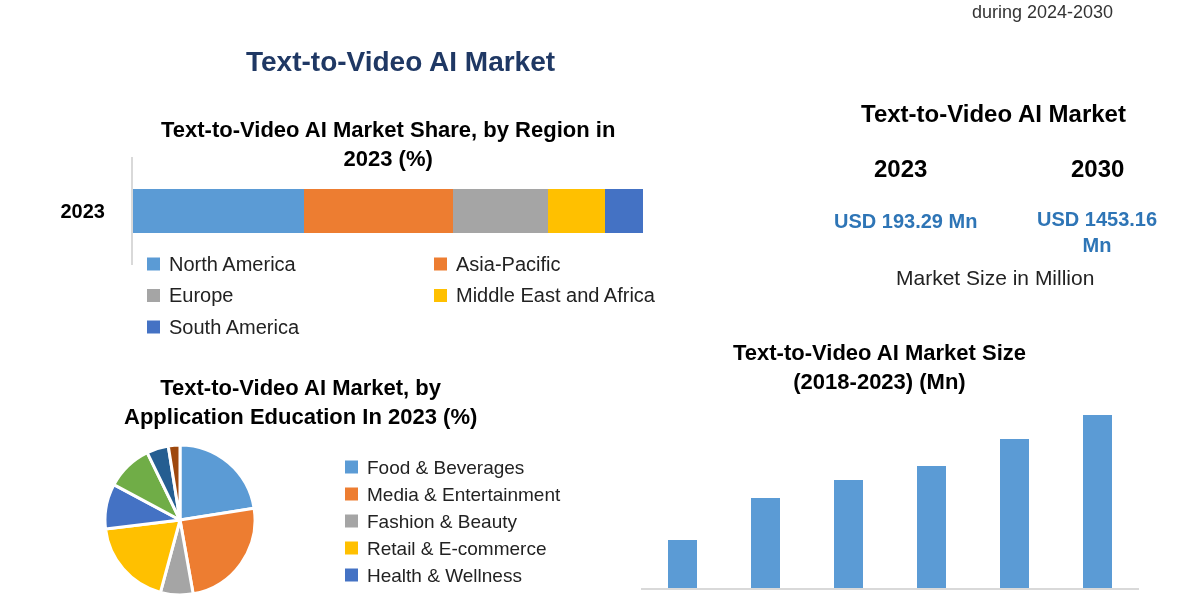  What do you see at coordinates (1097, 232) in the screenshot?
I see `text: USD 1453.16 Mn` at bounding box center [1097, 232].